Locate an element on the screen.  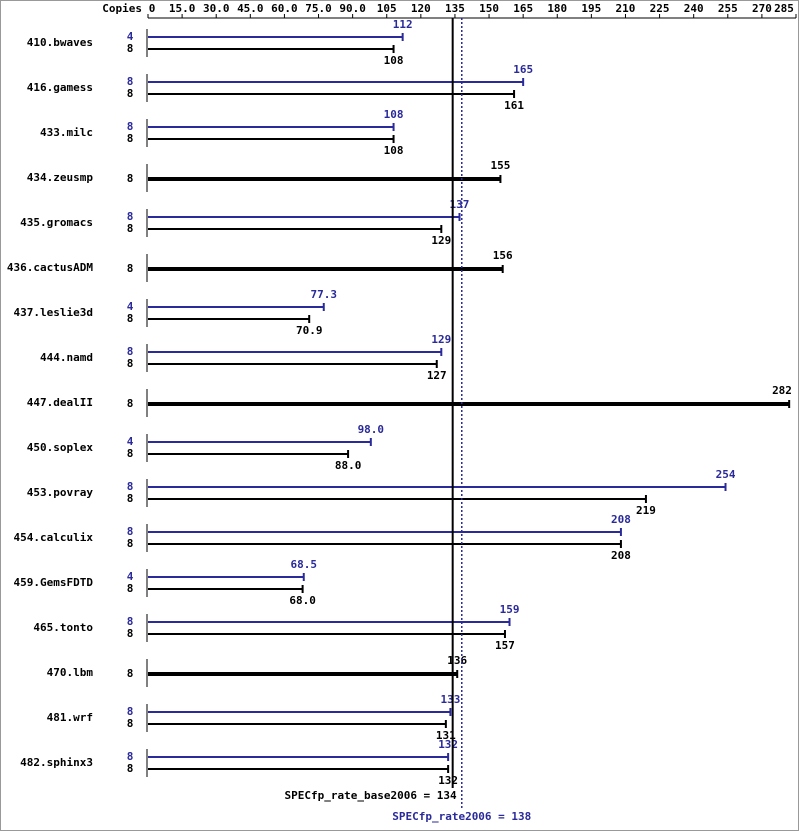
value-label: 157 is located at coordinates (505, 645).